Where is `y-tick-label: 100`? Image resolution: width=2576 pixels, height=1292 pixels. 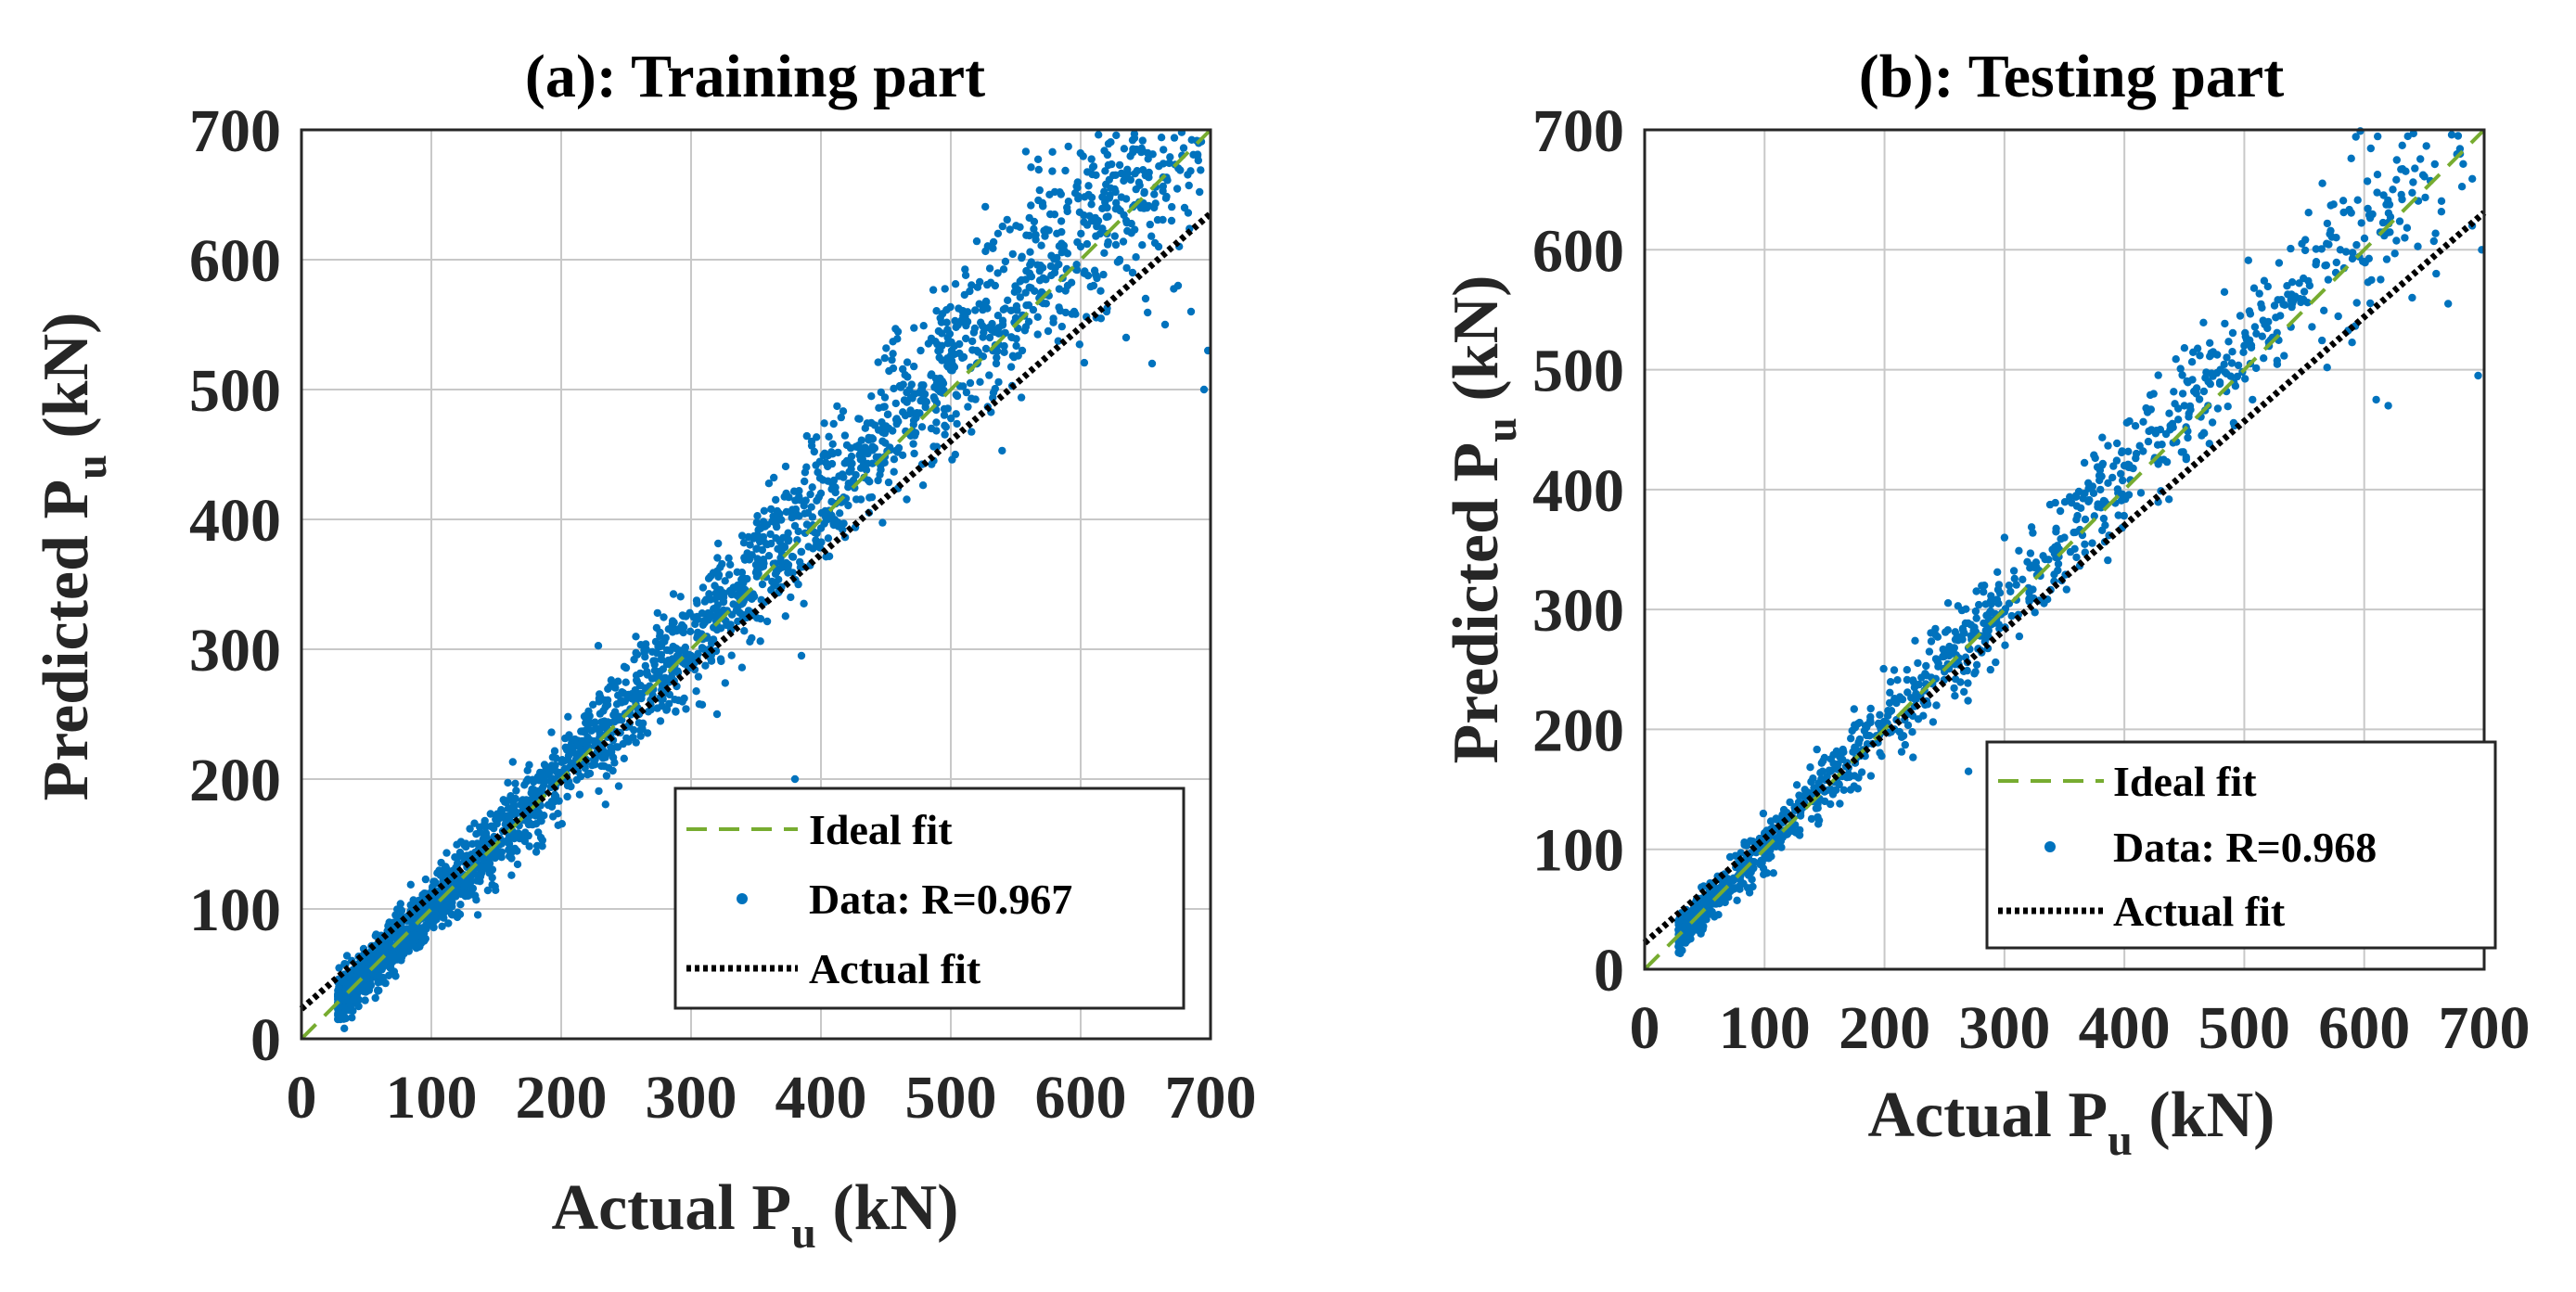 y-tick-label: 100 is located at coordinates (1578, 851).